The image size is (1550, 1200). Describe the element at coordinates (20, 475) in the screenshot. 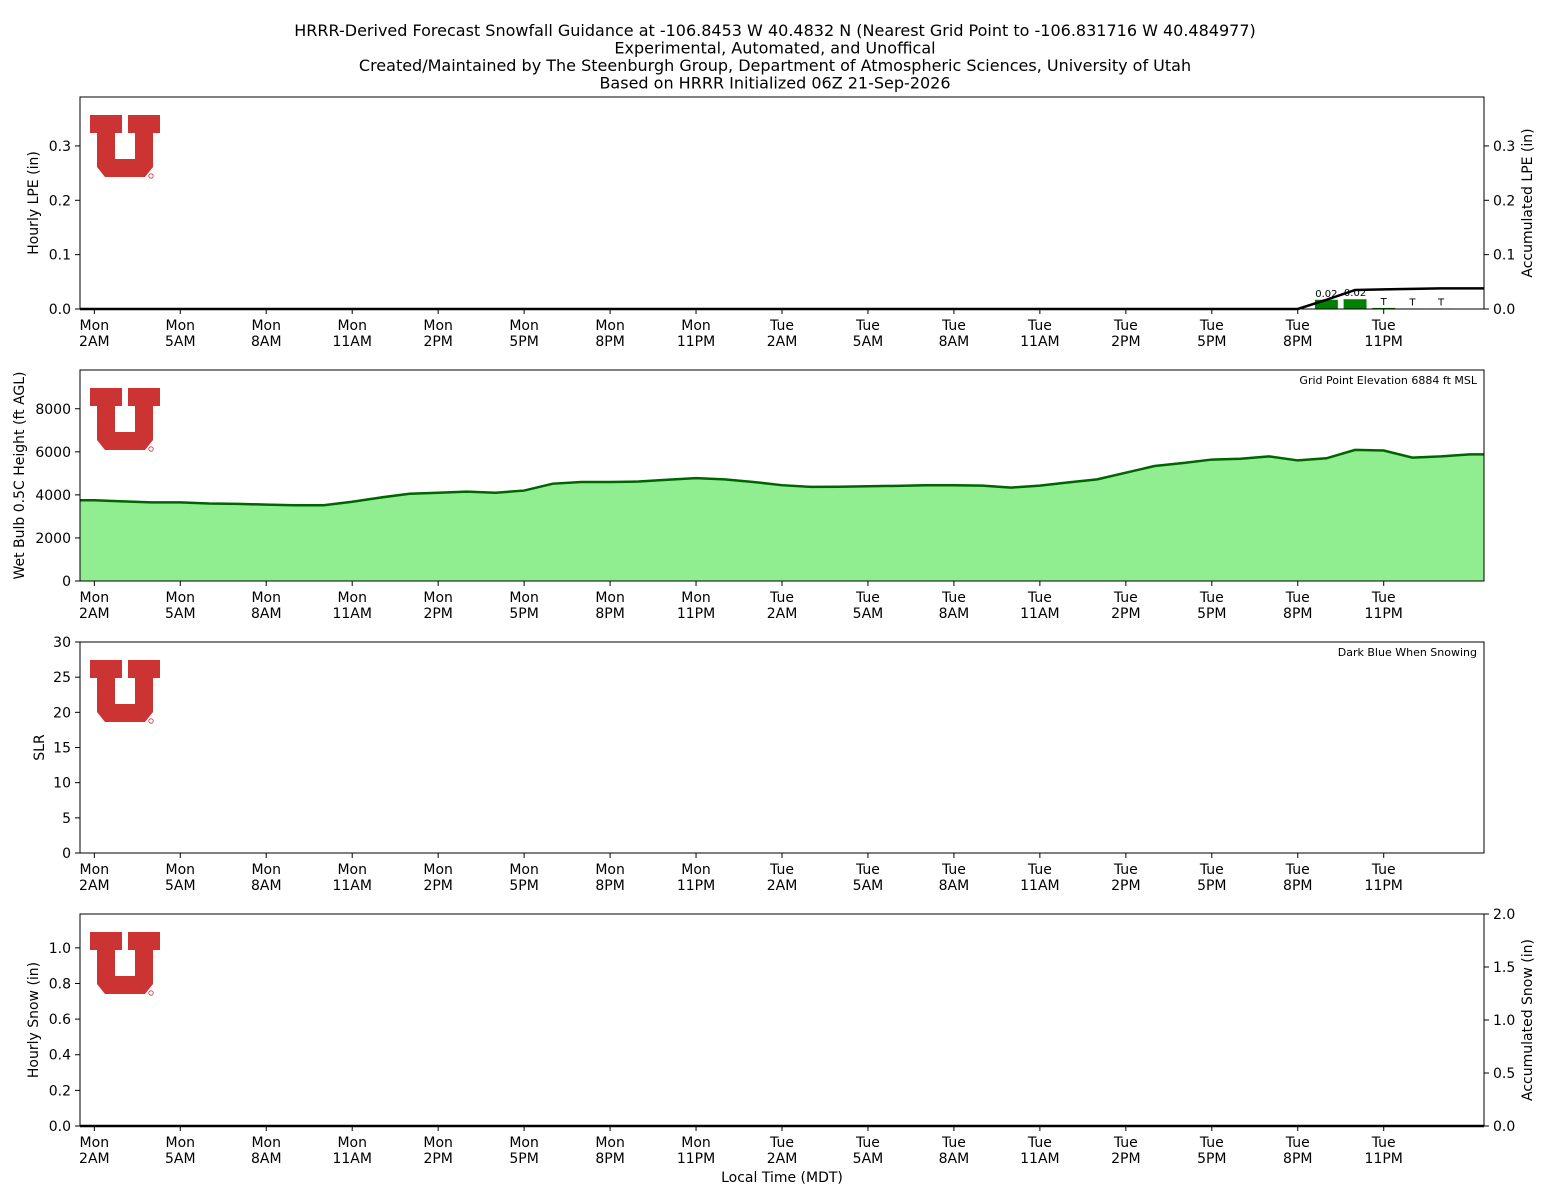

I see `wetbulb-ylabel: Wet Bulb 0.5C Height (ft AGL)` at that location.